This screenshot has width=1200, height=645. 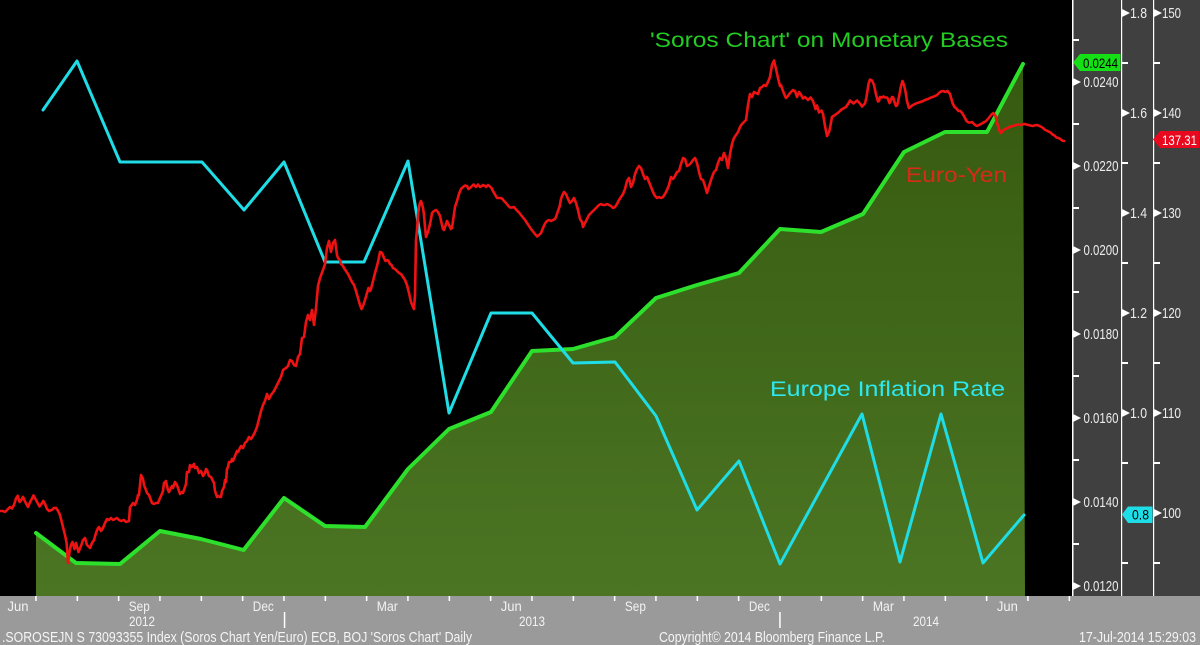 I want to click on svg-text: 100, so click(x=1171, y=513).